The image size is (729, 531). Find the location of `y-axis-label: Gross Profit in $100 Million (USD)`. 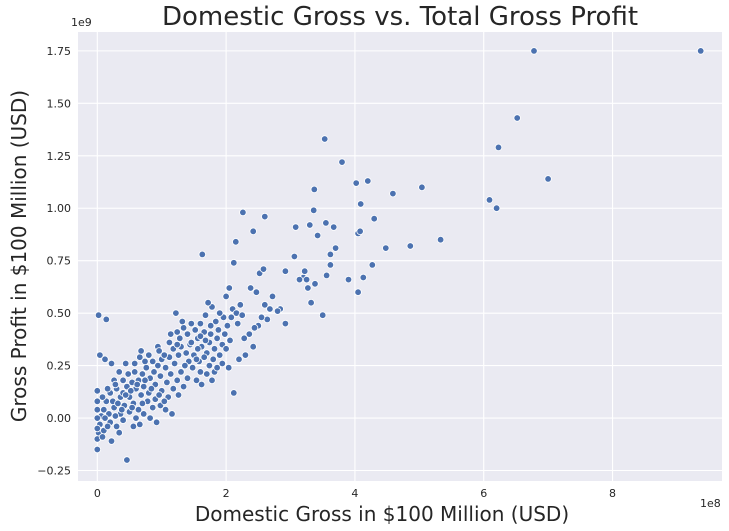

y-axis-label: Gross Profit in $100 Million (USD) is located at coordinates (19, 256).